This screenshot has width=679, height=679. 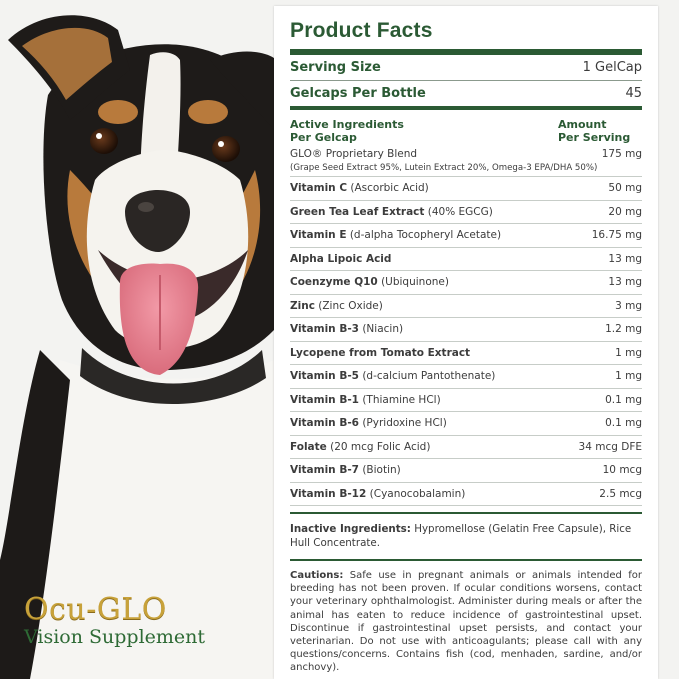 I want to click on ingredient-label: Green Tea Leaf Extract (40% EGCG), so click(x=391, y=212).